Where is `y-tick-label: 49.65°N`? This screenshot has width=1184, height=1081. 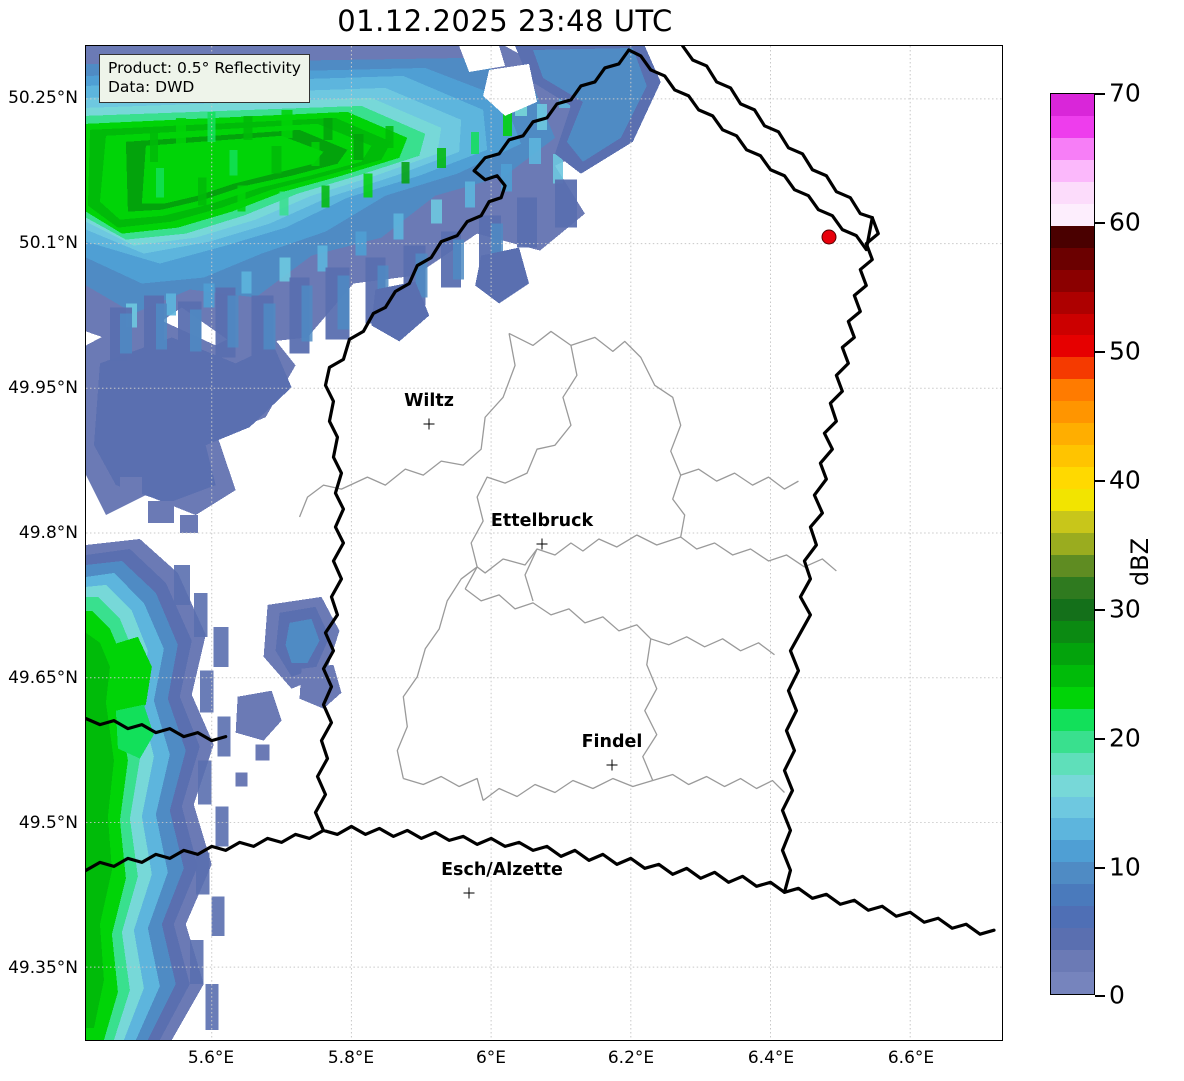
y-tick-label: 49.65°N is located at coordinates (43, 678).